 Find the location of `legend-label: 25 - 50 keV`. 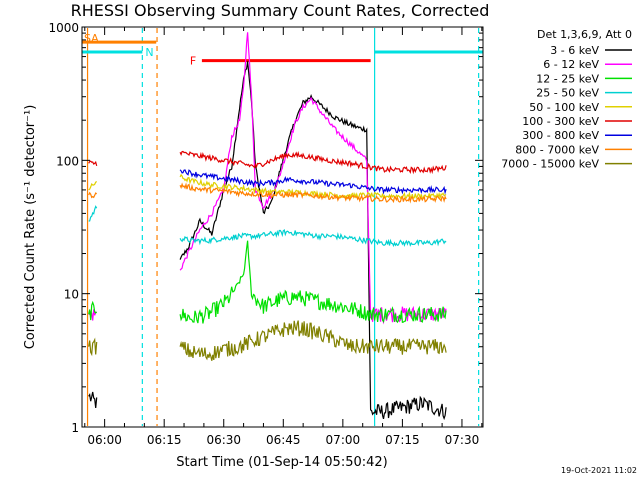

legend-label: 25 - 50 keV is located at coordinates (567, 93).